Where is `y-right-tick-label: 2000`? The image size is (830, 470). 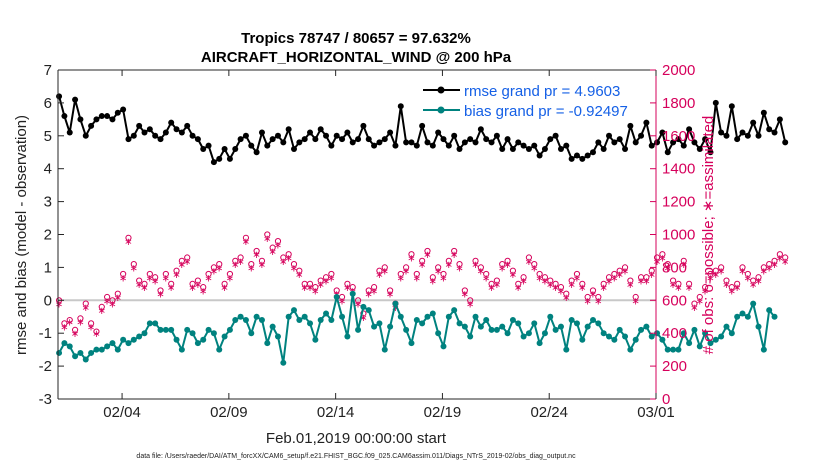
y-right-tick-label: 2000 is located at coordinates (678, 70).